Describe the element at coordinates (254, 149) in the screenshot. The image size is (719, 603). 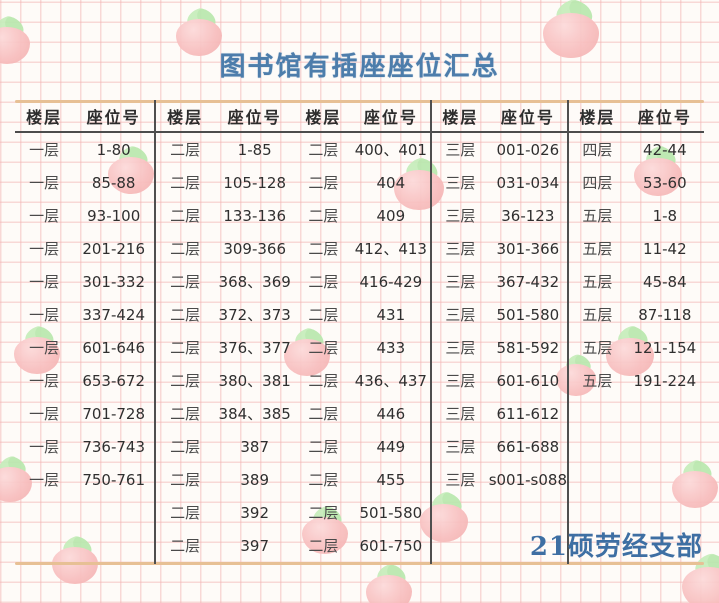
I see `seat-cell: 1-85` at that location.